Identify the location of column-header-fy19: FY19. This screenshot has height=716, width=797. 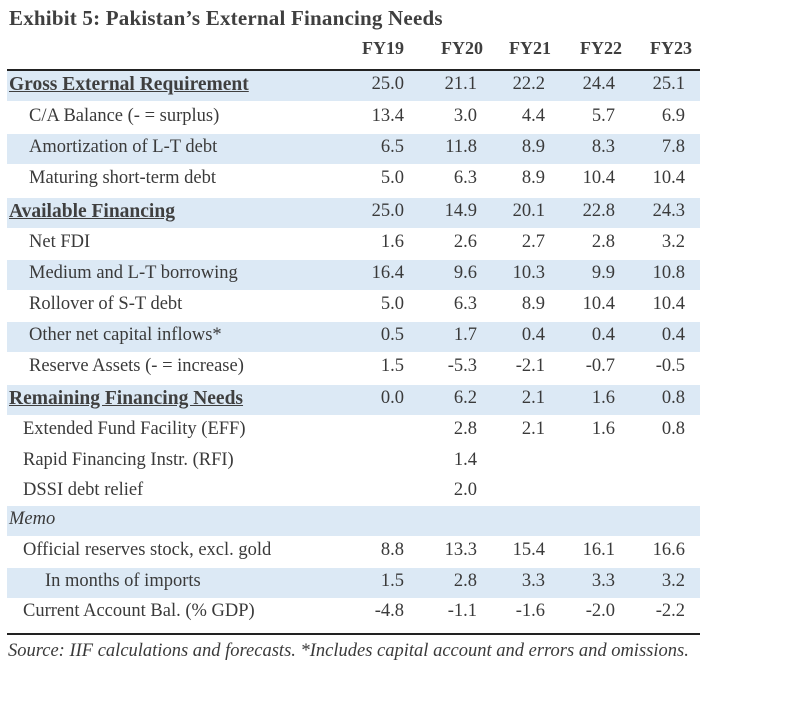
(383, 48).